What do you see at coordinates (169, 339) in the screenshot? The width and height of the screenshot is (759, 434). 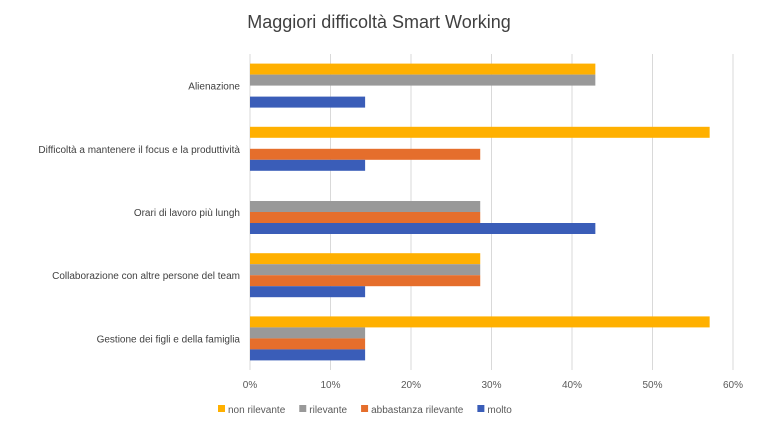 I see `category-label: Gestione dei figli e della famiglia` at bounding box center [169, 339].